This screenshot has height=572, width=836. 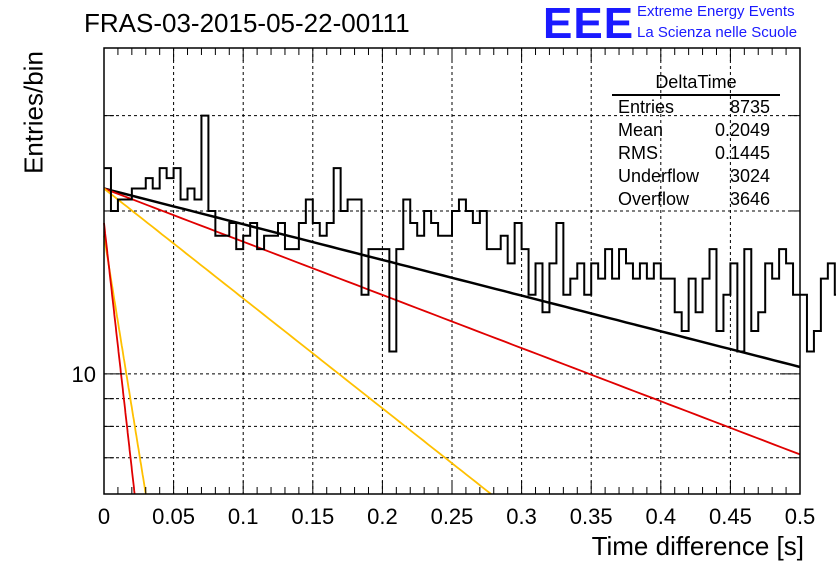 I want to click on stats-value: 8735, so click(x=749, y=107).